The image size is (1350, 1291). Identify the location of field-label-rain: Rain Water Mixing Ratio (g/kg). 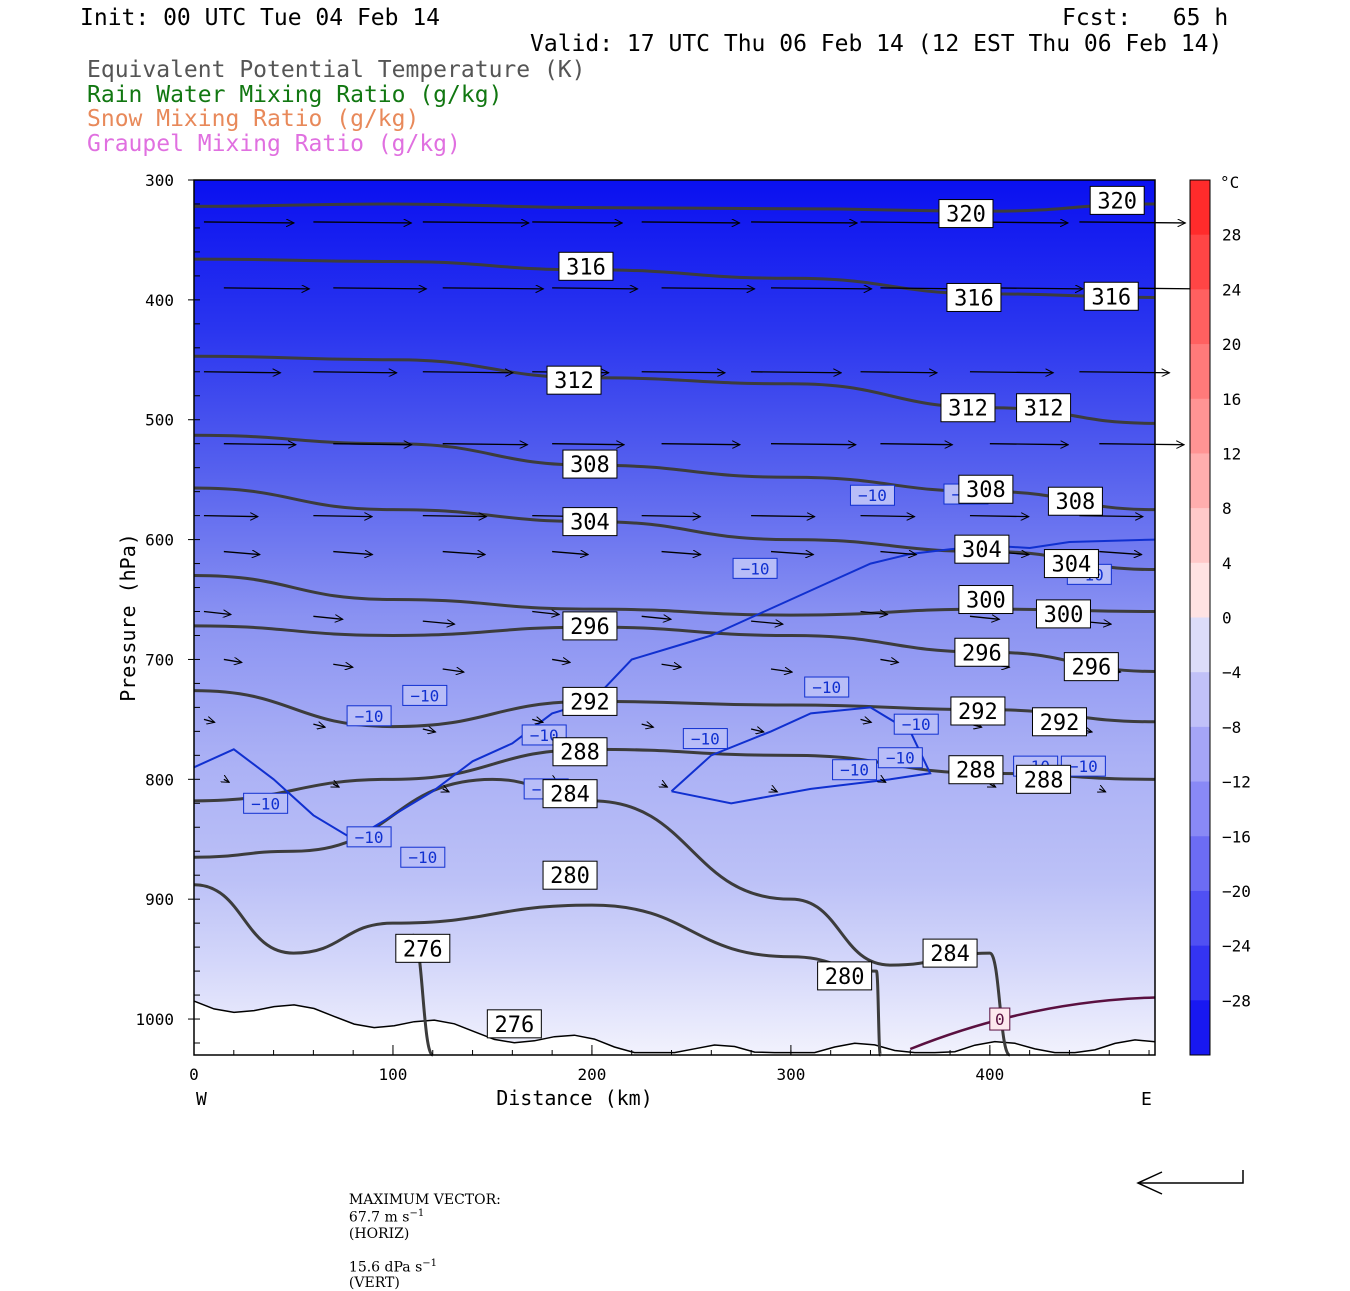
(295, 95).